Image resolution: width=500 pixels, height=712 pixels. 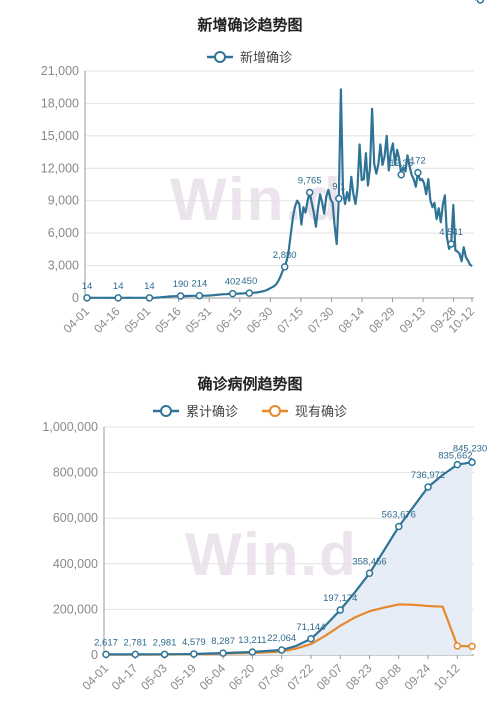 I want to click on chart-title: 确诊病例趋势图, so click(x=250, y=384).